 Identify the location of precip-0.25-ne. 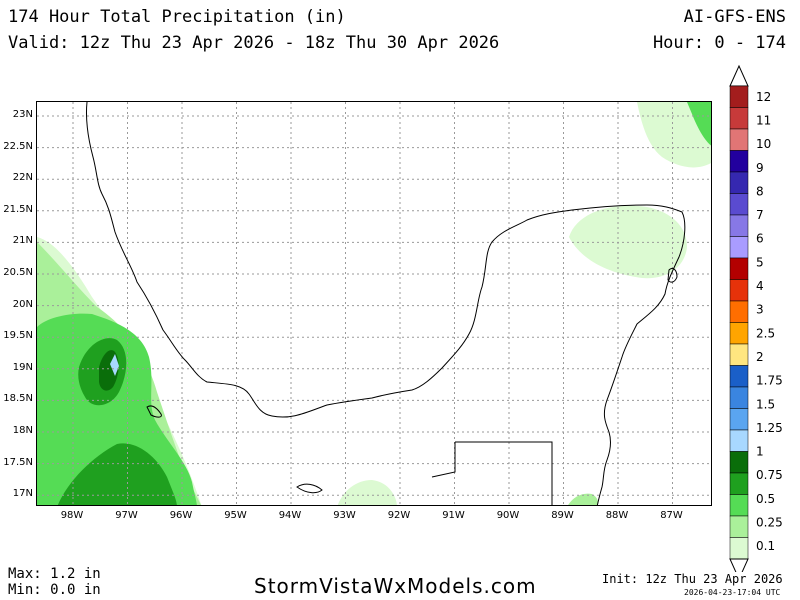
(699, 124).